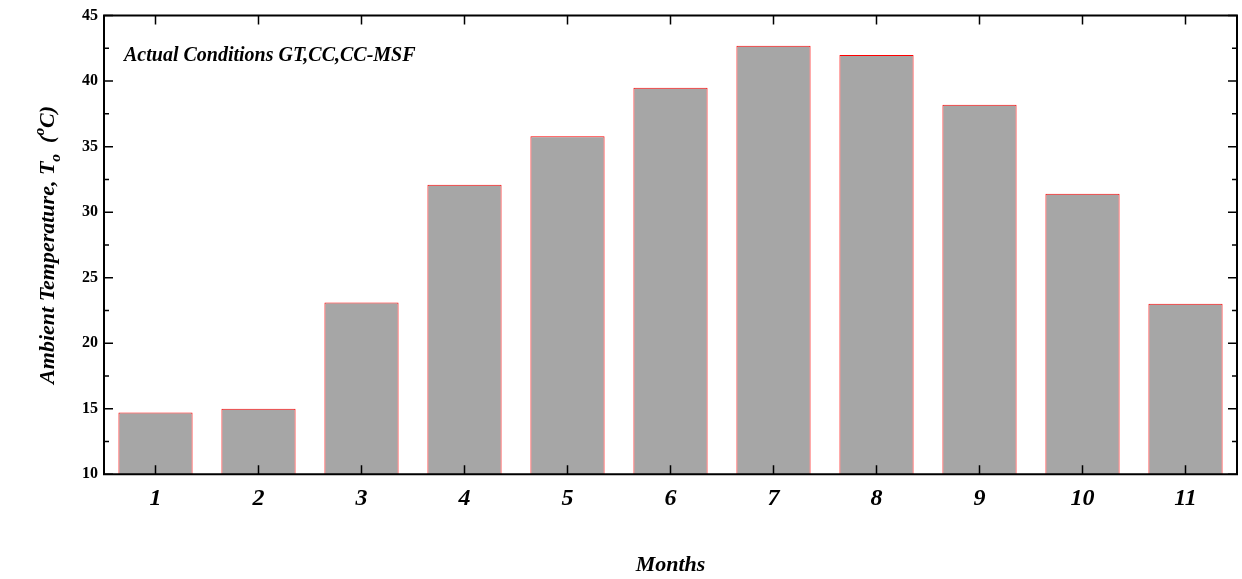 This screenshot has width=1242, height=579. What do you see at coordinates (155, 496) in the screenshot?
I see `x-tick-label: 1` at bounding box center [155, 496].